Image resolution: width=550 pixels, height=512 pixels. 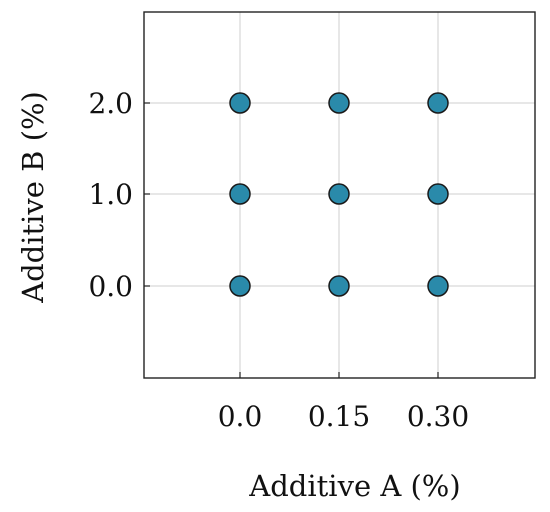 I want to click on y-tick-label: 2.0, so click(x=110, y=103).